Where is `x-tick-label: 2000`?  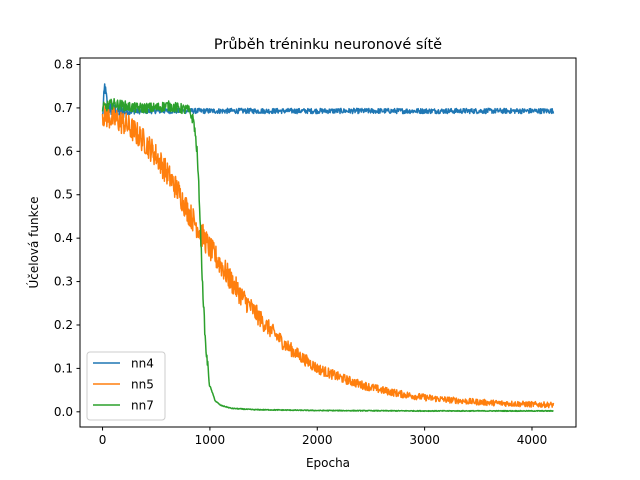
x-tick-label: 2000 is located at coordinates (317, 440).